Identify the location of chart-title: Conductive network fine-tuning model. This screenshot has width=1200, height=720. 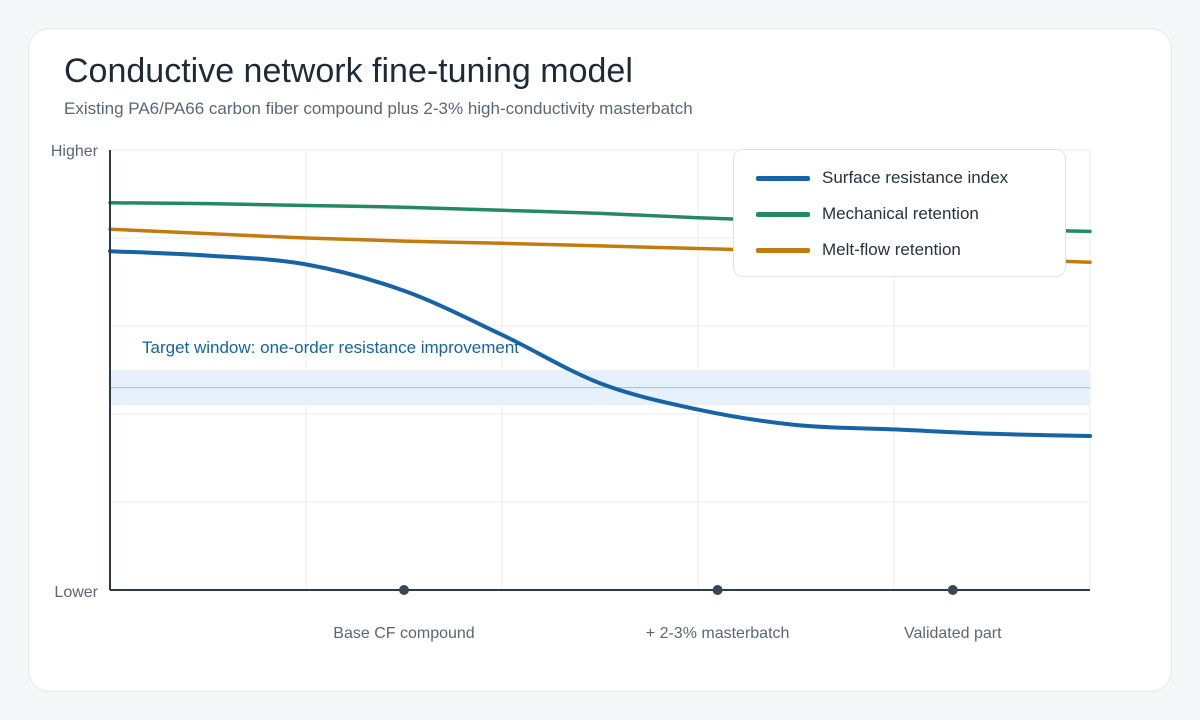
(348, 71).